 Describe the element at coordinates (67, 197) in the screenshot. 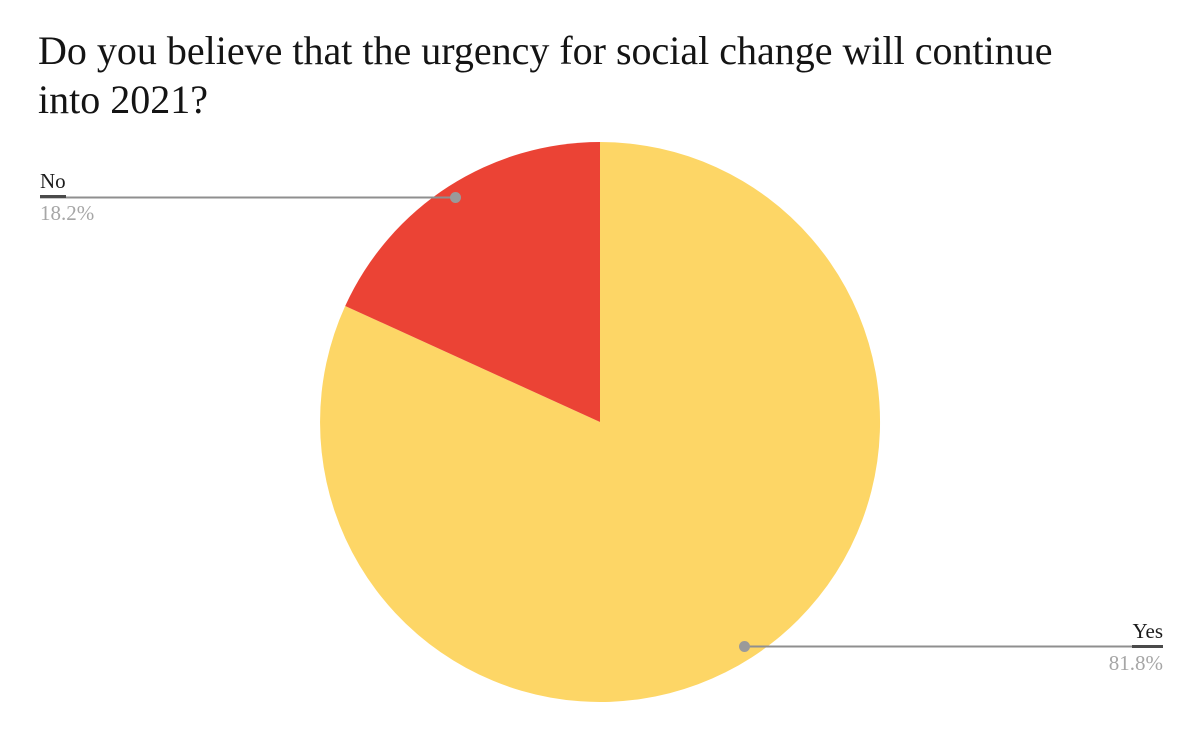

I see `pie-label-no: No 18.2%` at that location.